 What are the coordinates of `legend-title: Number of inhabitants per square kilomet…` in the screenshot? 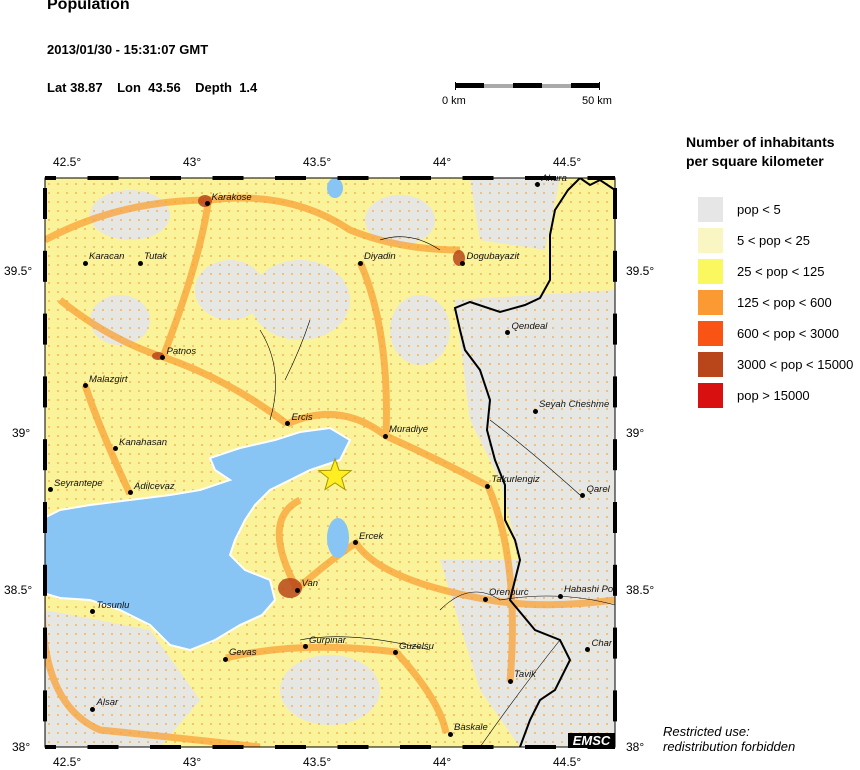 It's located at (760, 152).